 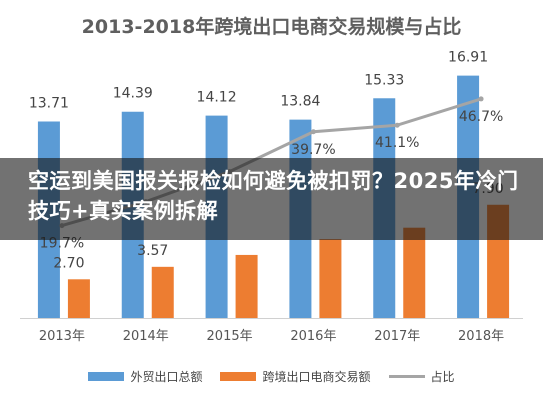 What do you see at coordinates (313, 336) in the screenshot?
I see `x-tick-label: 2016年` at bounding box center [313, 336].